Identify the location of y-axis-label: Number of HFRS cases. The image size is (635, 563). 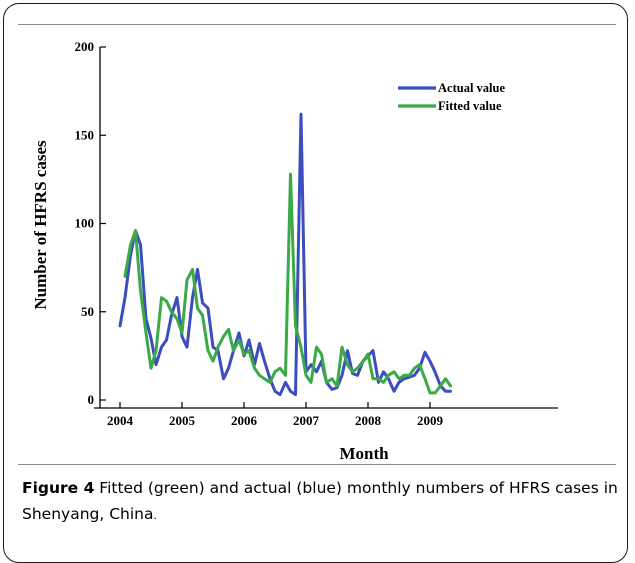
(40, 225).